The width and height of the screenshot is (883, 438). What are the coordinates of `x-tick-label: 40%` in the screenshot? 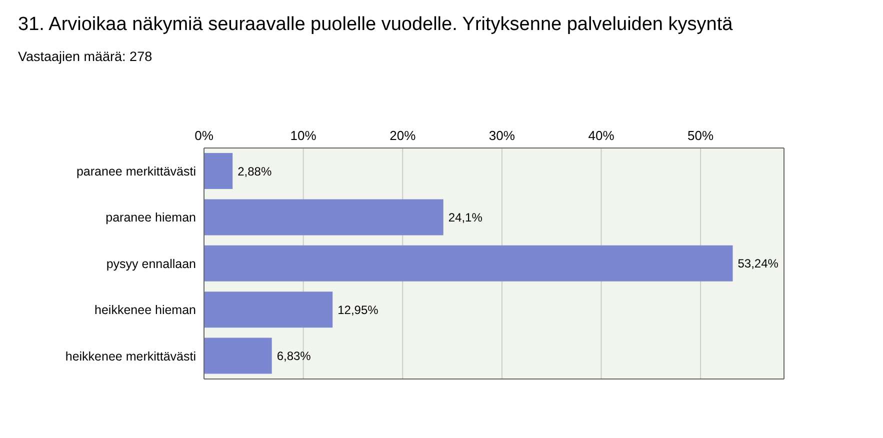 It's located at (601, 135).